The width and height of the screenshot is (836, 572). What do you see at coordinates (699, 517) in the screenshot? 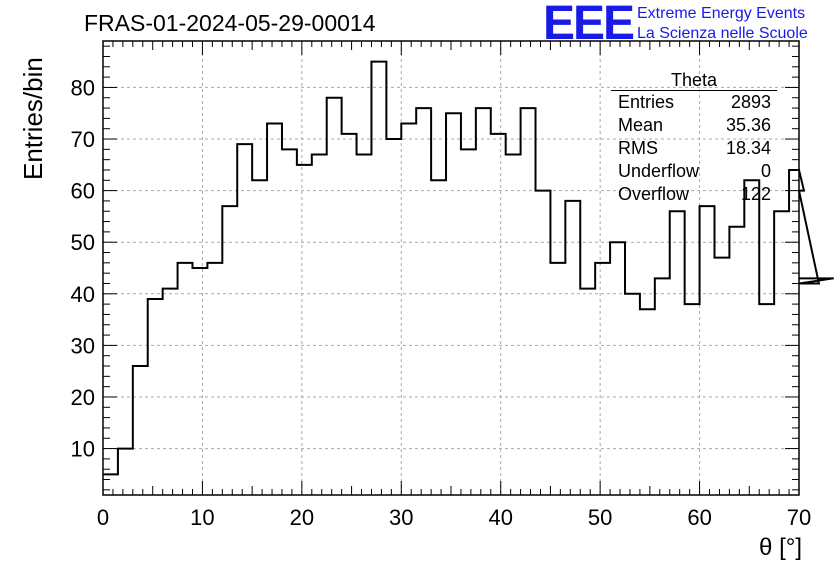
I see `x-tick-label: 60` at bounding box center [699, 517].